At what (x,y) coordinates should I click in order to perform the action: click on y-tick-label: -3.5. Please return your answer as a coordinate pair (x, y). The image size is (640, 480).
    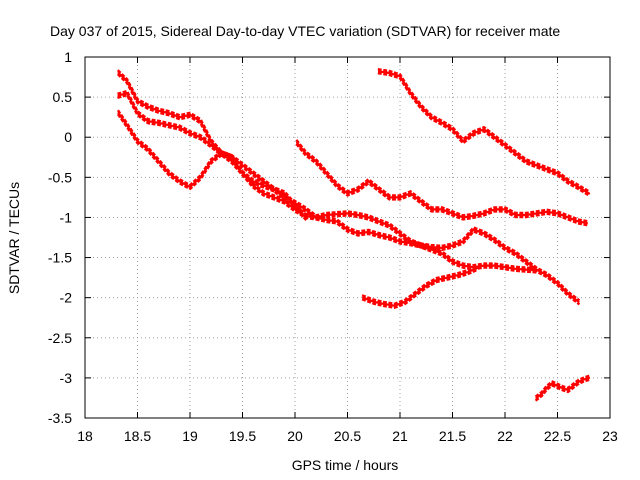
    Looking at the image, I should click on (60, 418).